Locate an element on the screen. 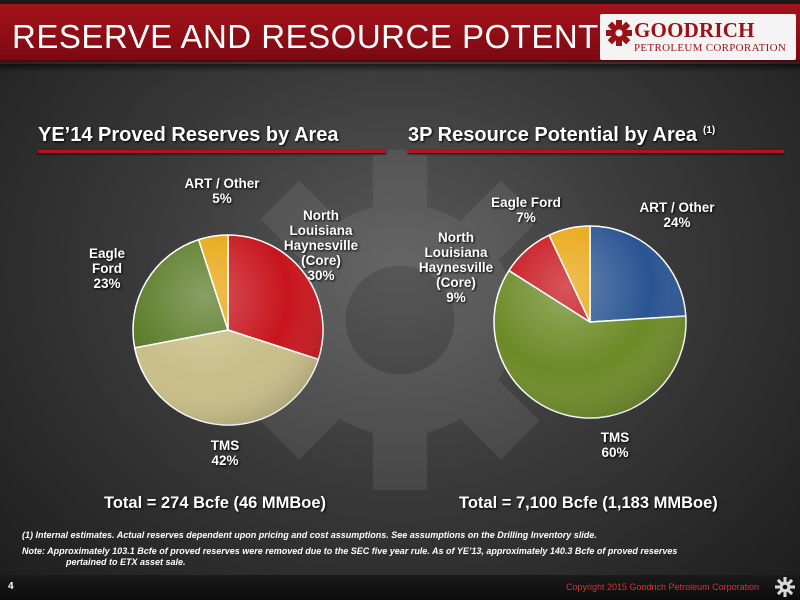  right-label-north-louisiana: North Louisiana Haynesville (Core) 9% is located at coordinates (456, 267).